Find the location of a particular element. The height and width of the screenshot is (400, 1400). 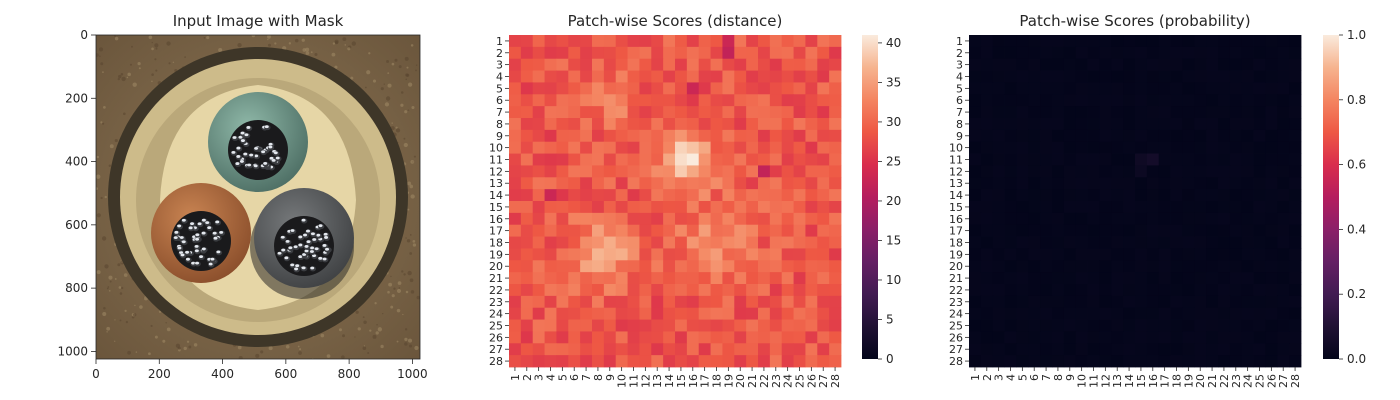

col-label: 18 is located at coordinates (1177, 381).